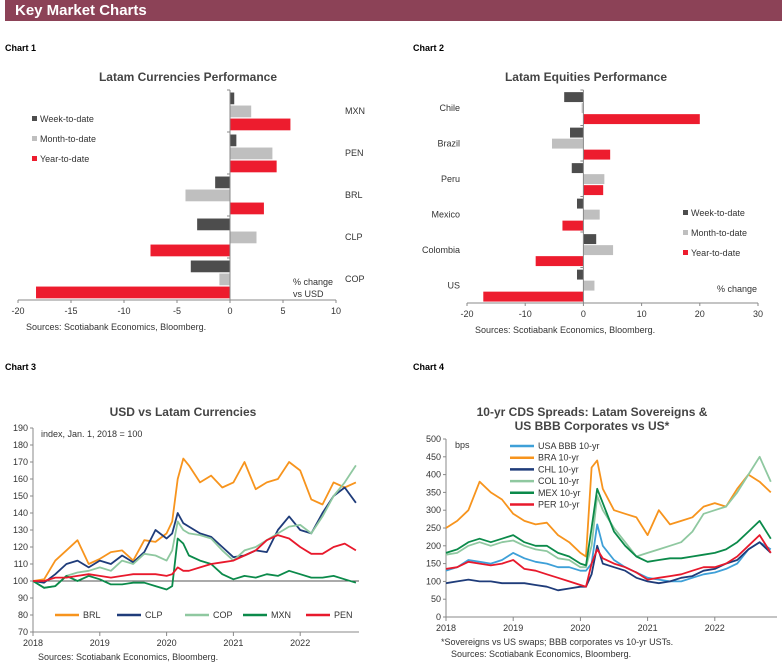 This screenshot has height=669, width=782. What do you see at coordinates (592, 426) in the screenshot?
I see `chart-title: US BBB Corporates vs US*` at bounding box center [592, 426].